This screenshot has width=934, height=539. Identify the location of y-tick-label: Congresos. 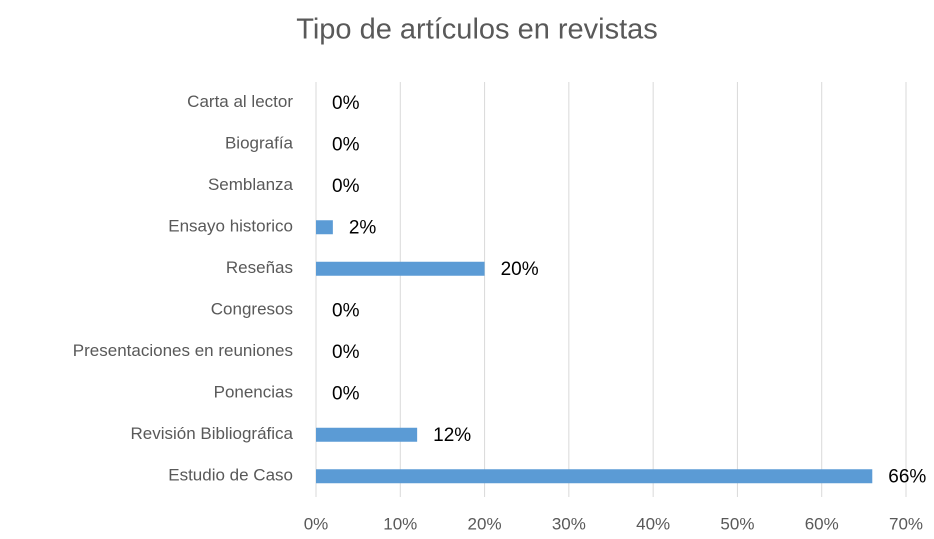
(252, 309).